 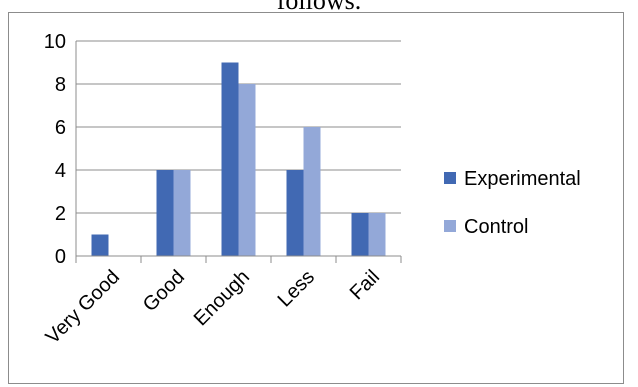 I want to click on x-tick-label: Good, so click(x=164, y=291).